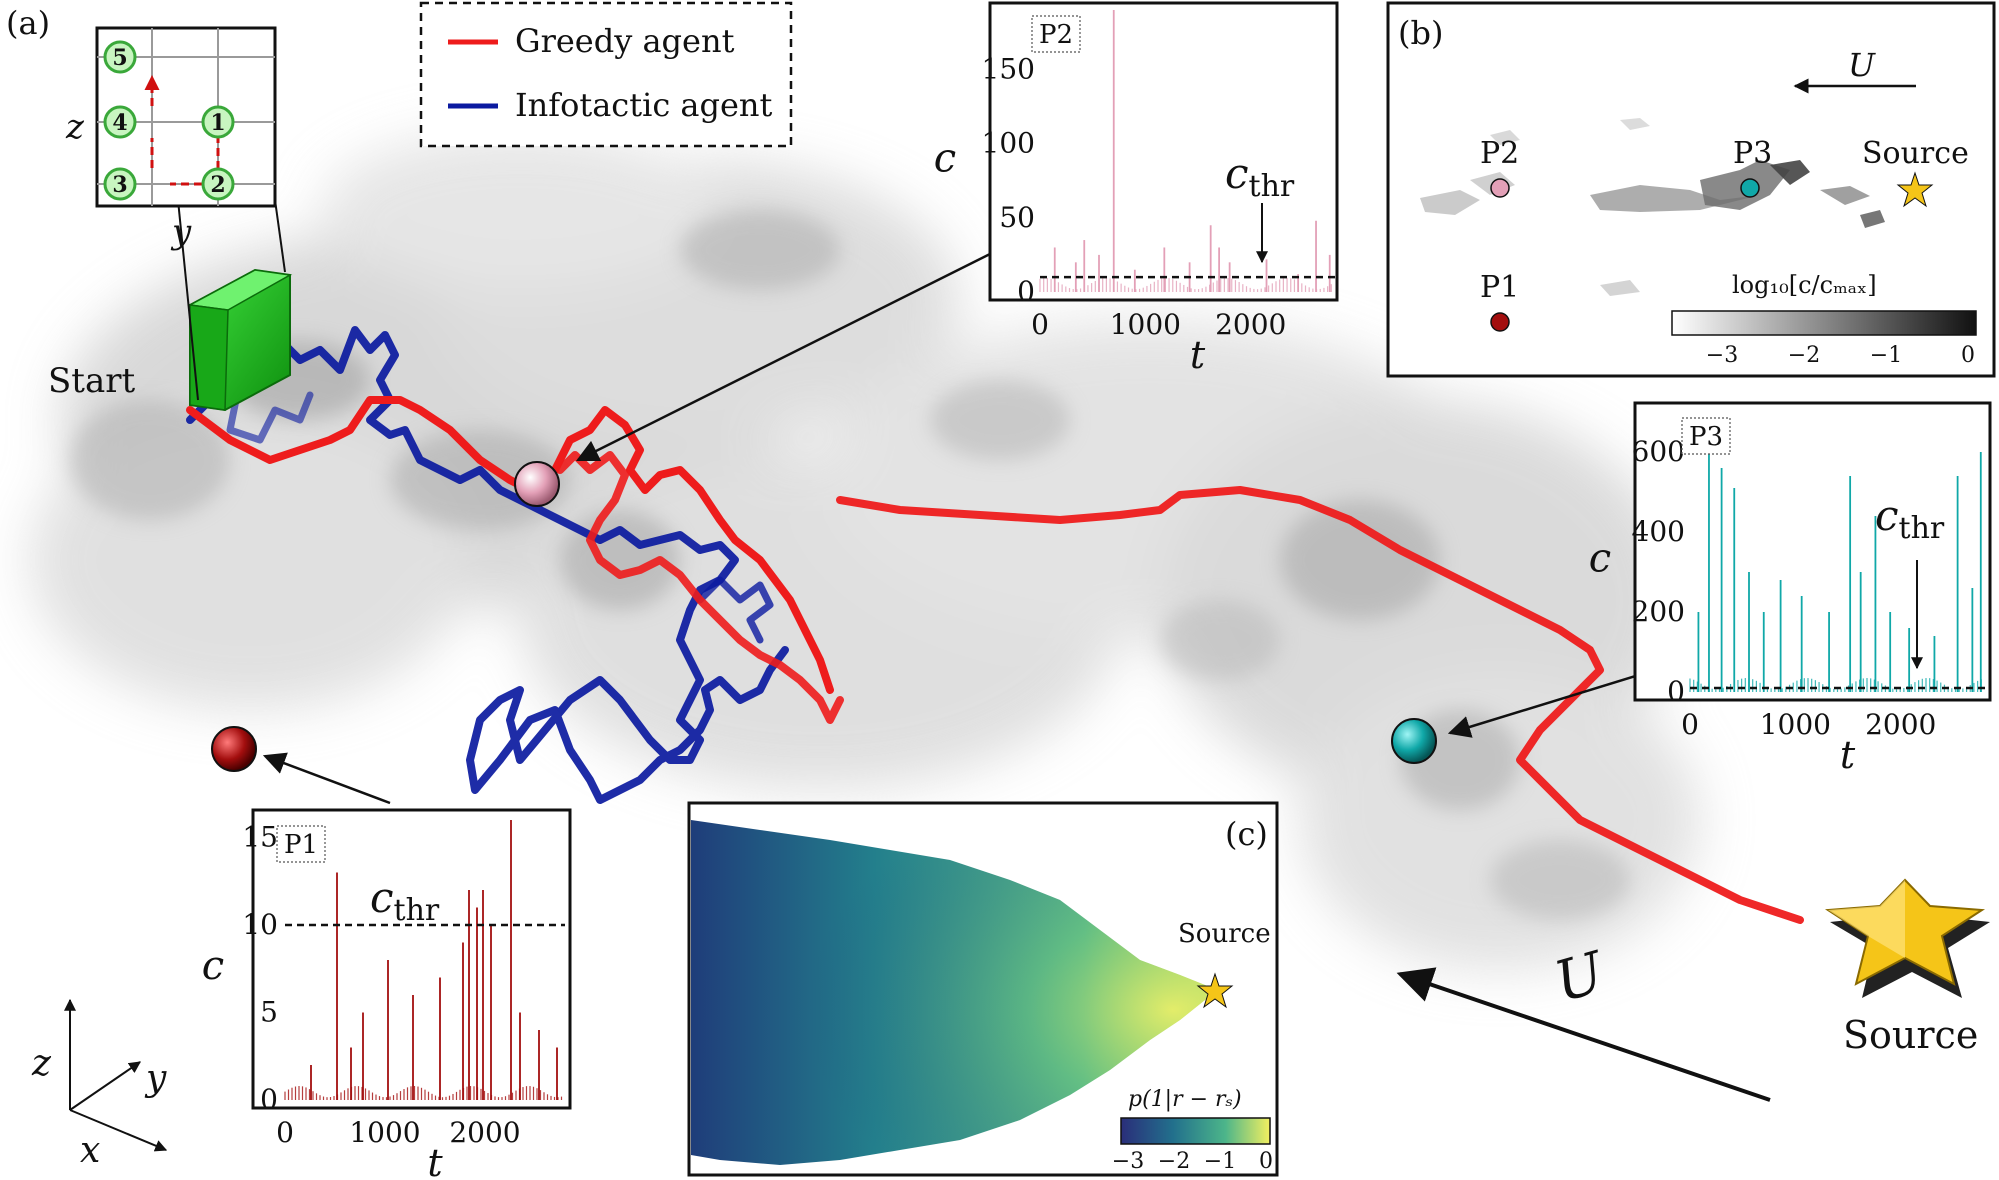 The image size is (1999, 1180). I want to click on wind-arrow, so click(1583, 1034).